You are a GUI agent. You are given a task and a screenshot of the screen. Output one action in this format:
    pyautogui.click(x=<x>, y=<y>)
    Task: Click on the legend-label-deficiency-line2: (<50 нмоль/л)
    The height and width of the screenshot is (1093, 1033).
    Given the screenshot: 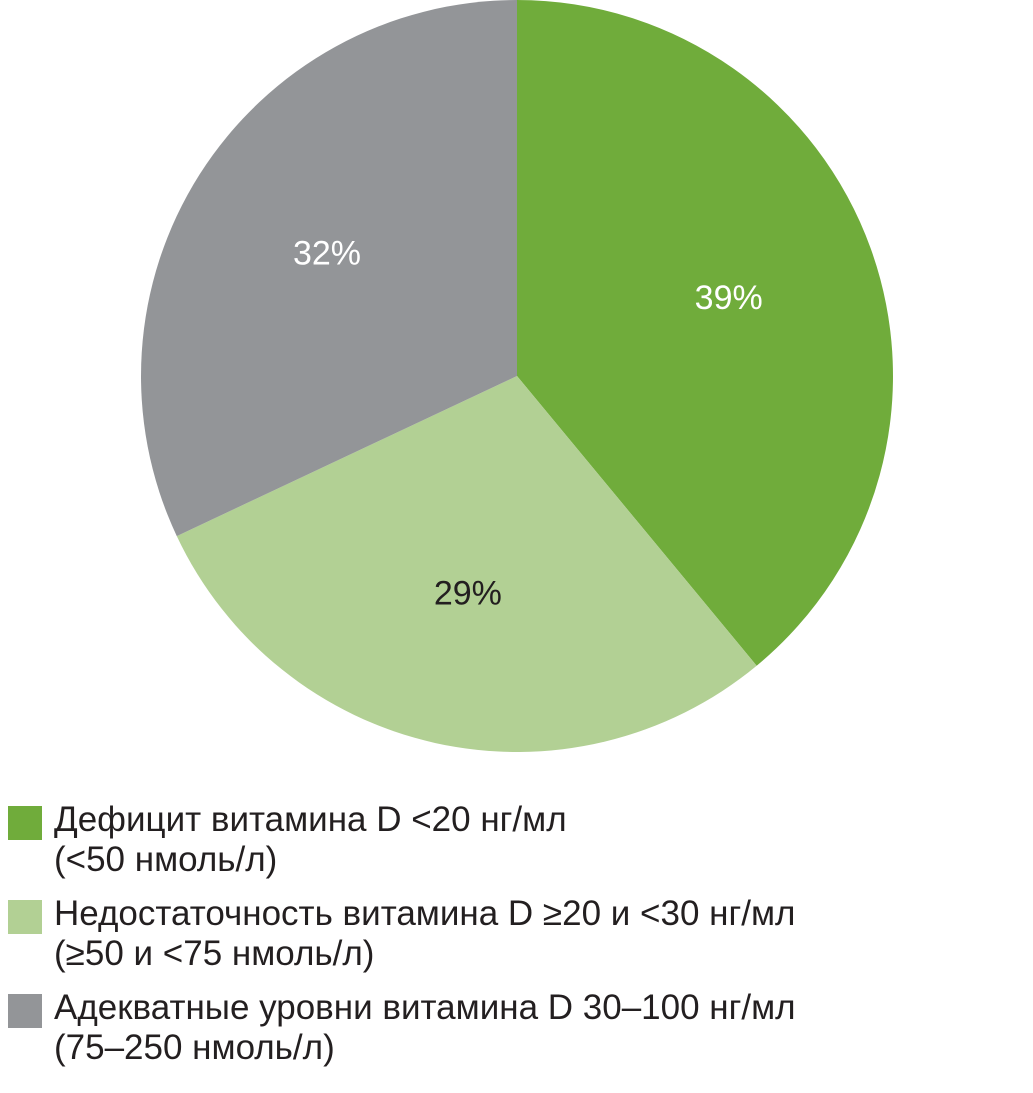 What is the action you would take?
    pyautogui.click(x=166, y=859)
    